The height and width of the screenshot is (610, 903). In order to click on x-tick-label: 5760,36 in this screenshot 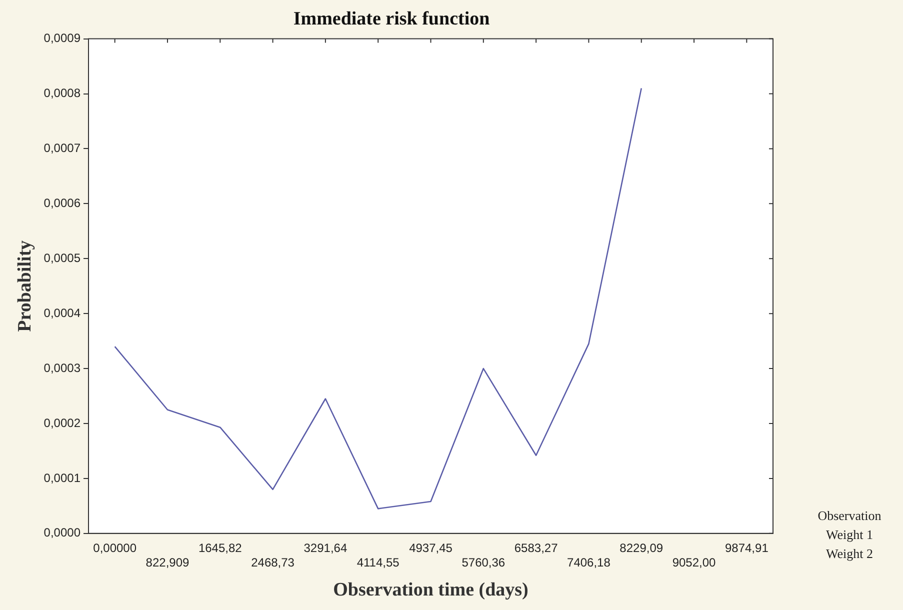, I will do `click(484, 562)`.